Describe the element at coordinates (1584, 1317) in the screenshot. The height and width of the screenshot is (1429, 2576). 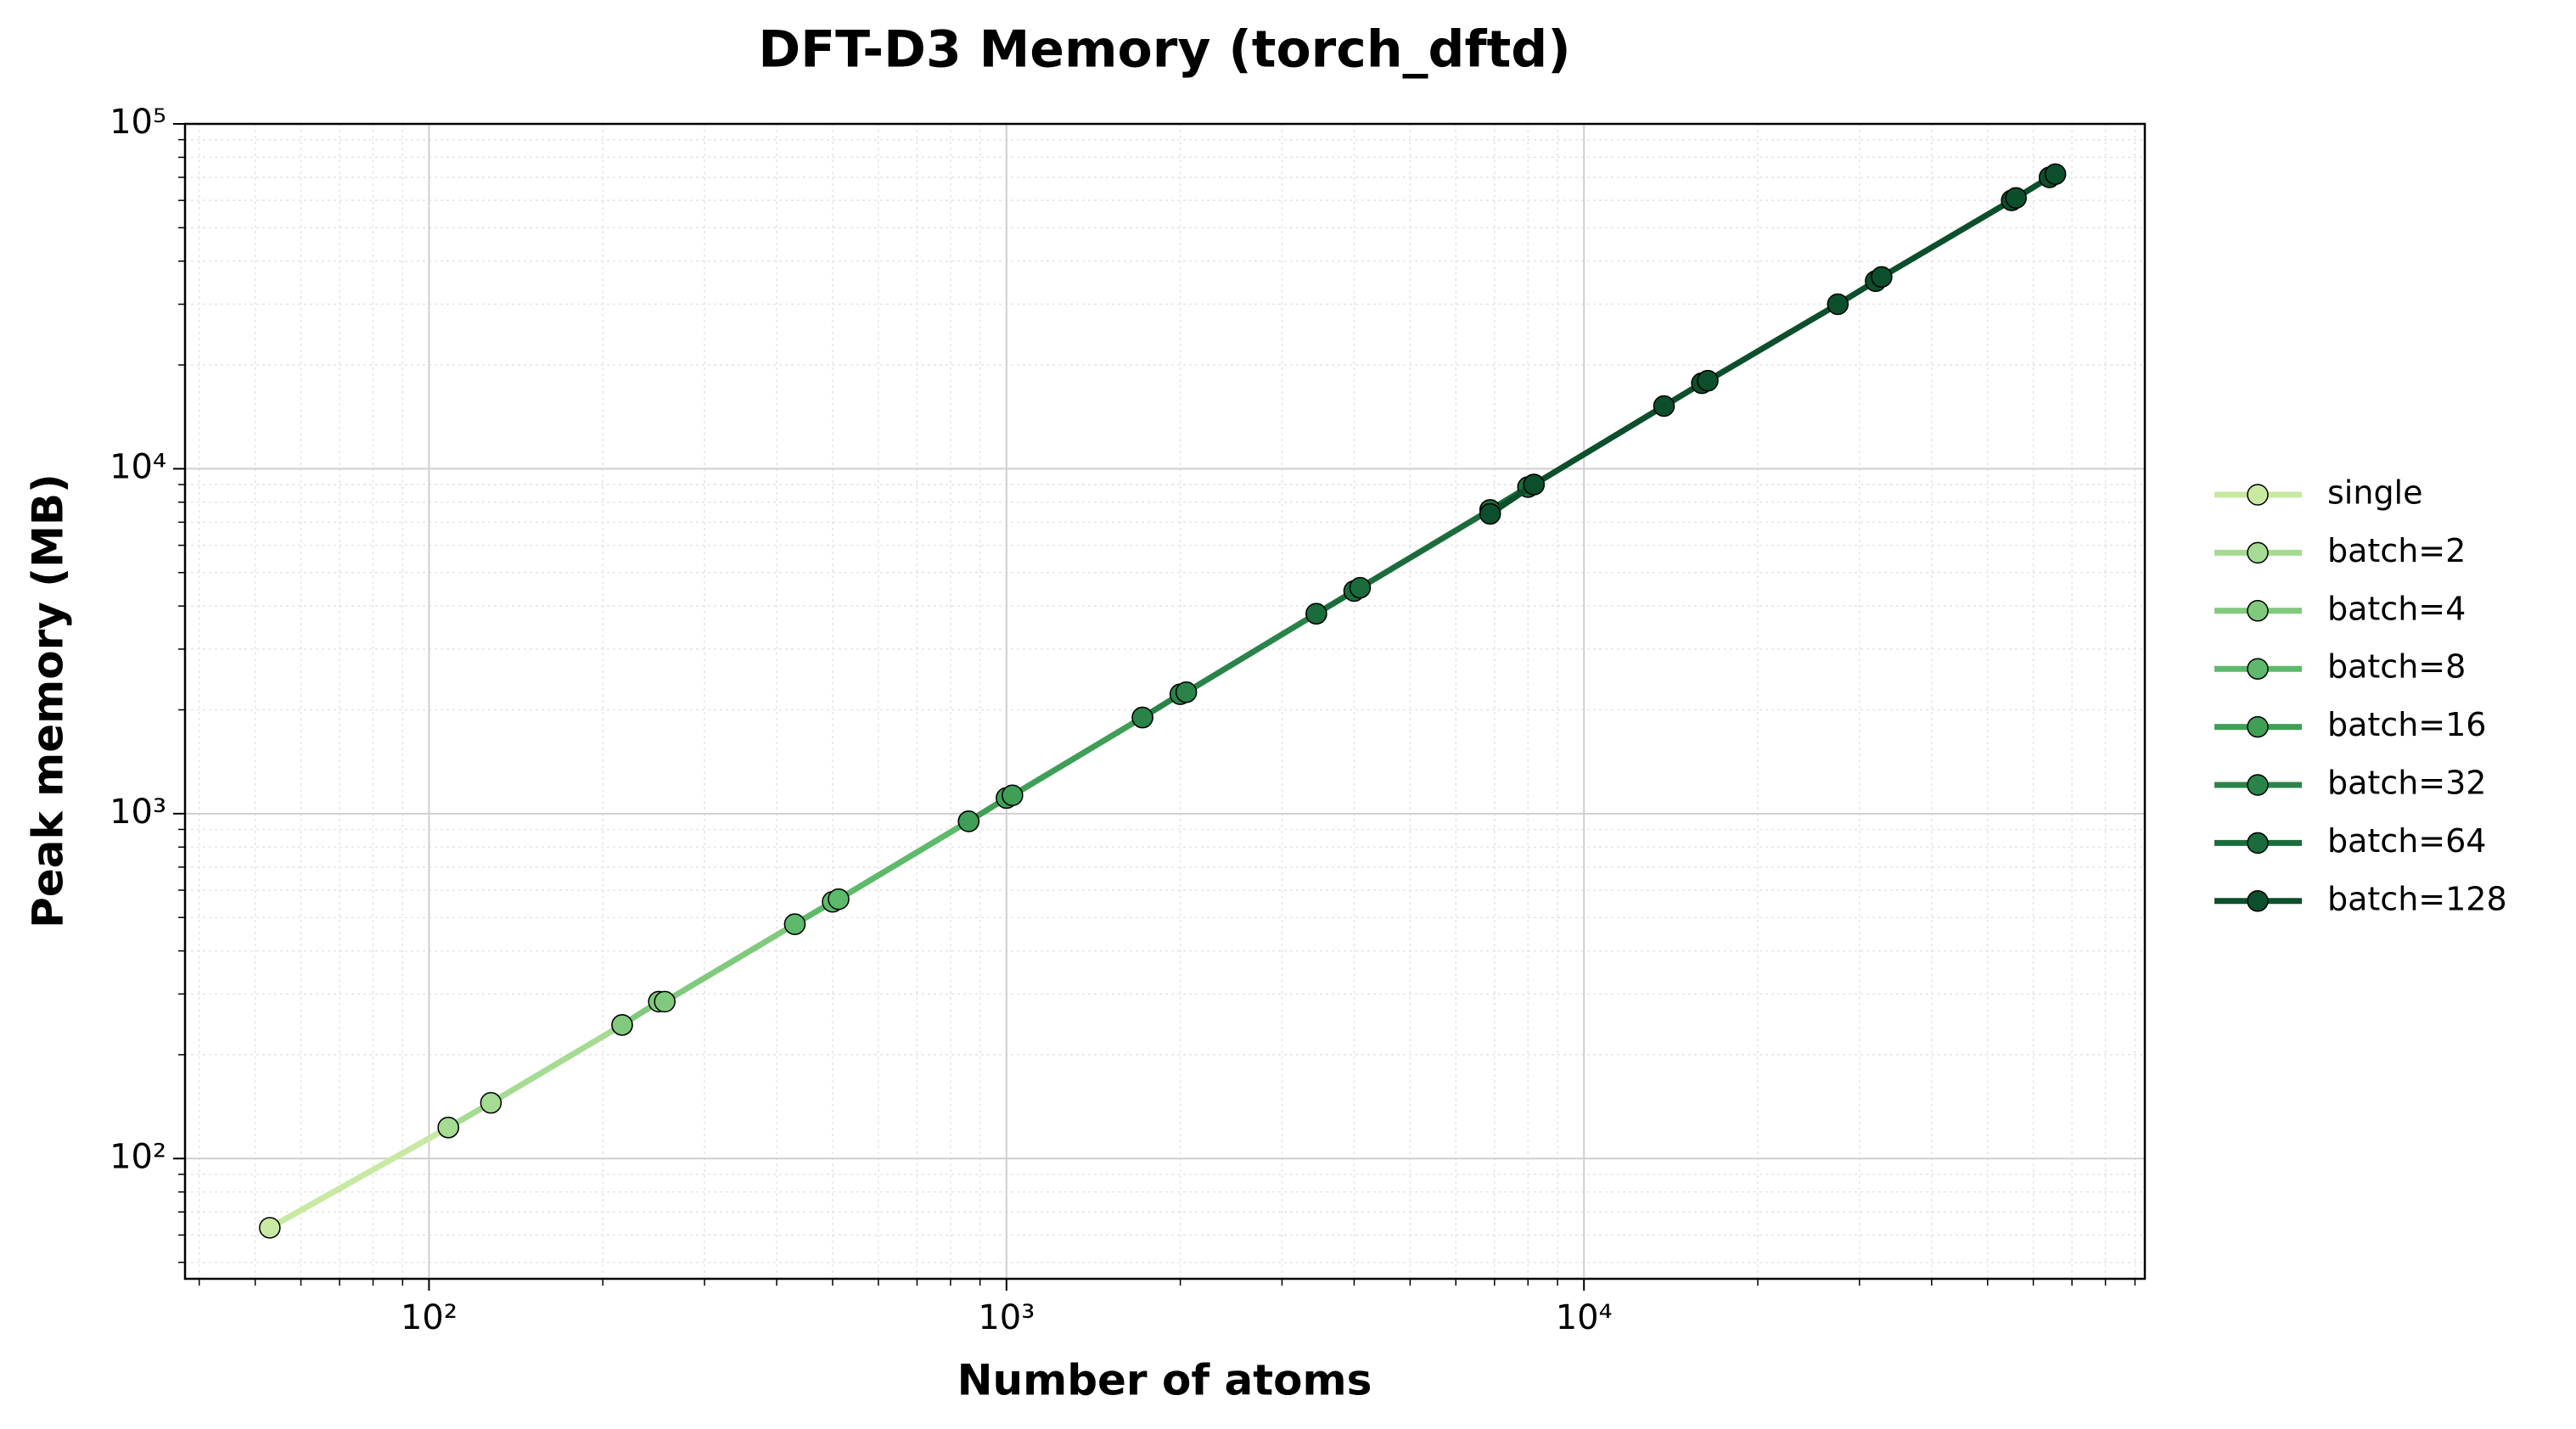
I see `x-tick-label: 10⁴` at that location.